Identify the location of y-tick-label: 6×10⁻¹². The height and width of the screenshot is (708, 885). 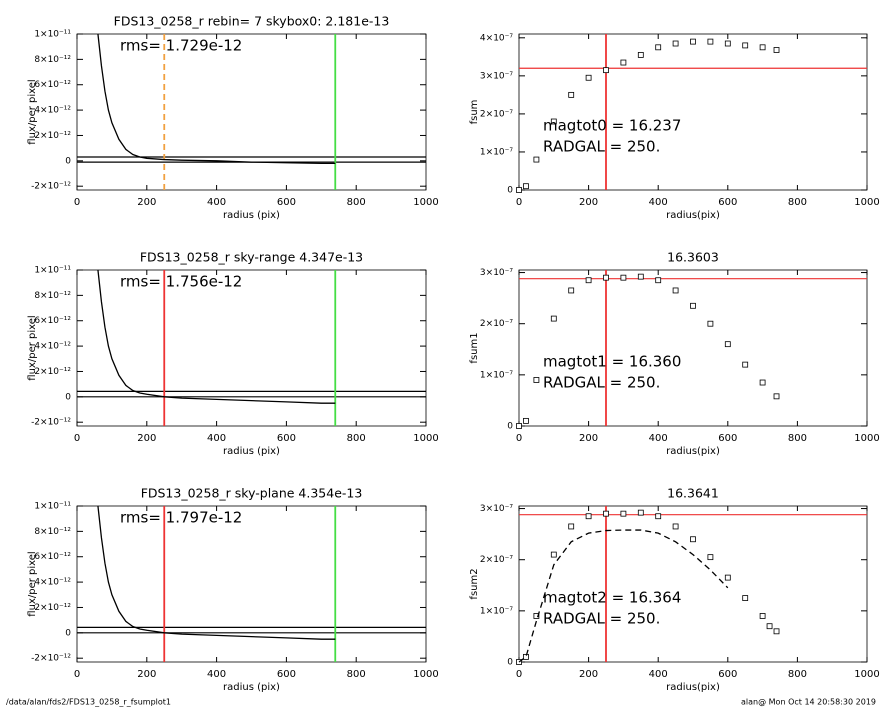
(52, 85).